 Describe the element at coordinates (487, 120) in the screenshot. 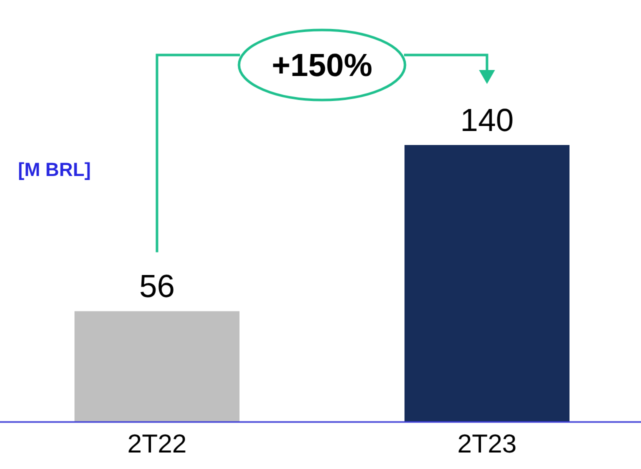

I see `data-label: 140` at that location.